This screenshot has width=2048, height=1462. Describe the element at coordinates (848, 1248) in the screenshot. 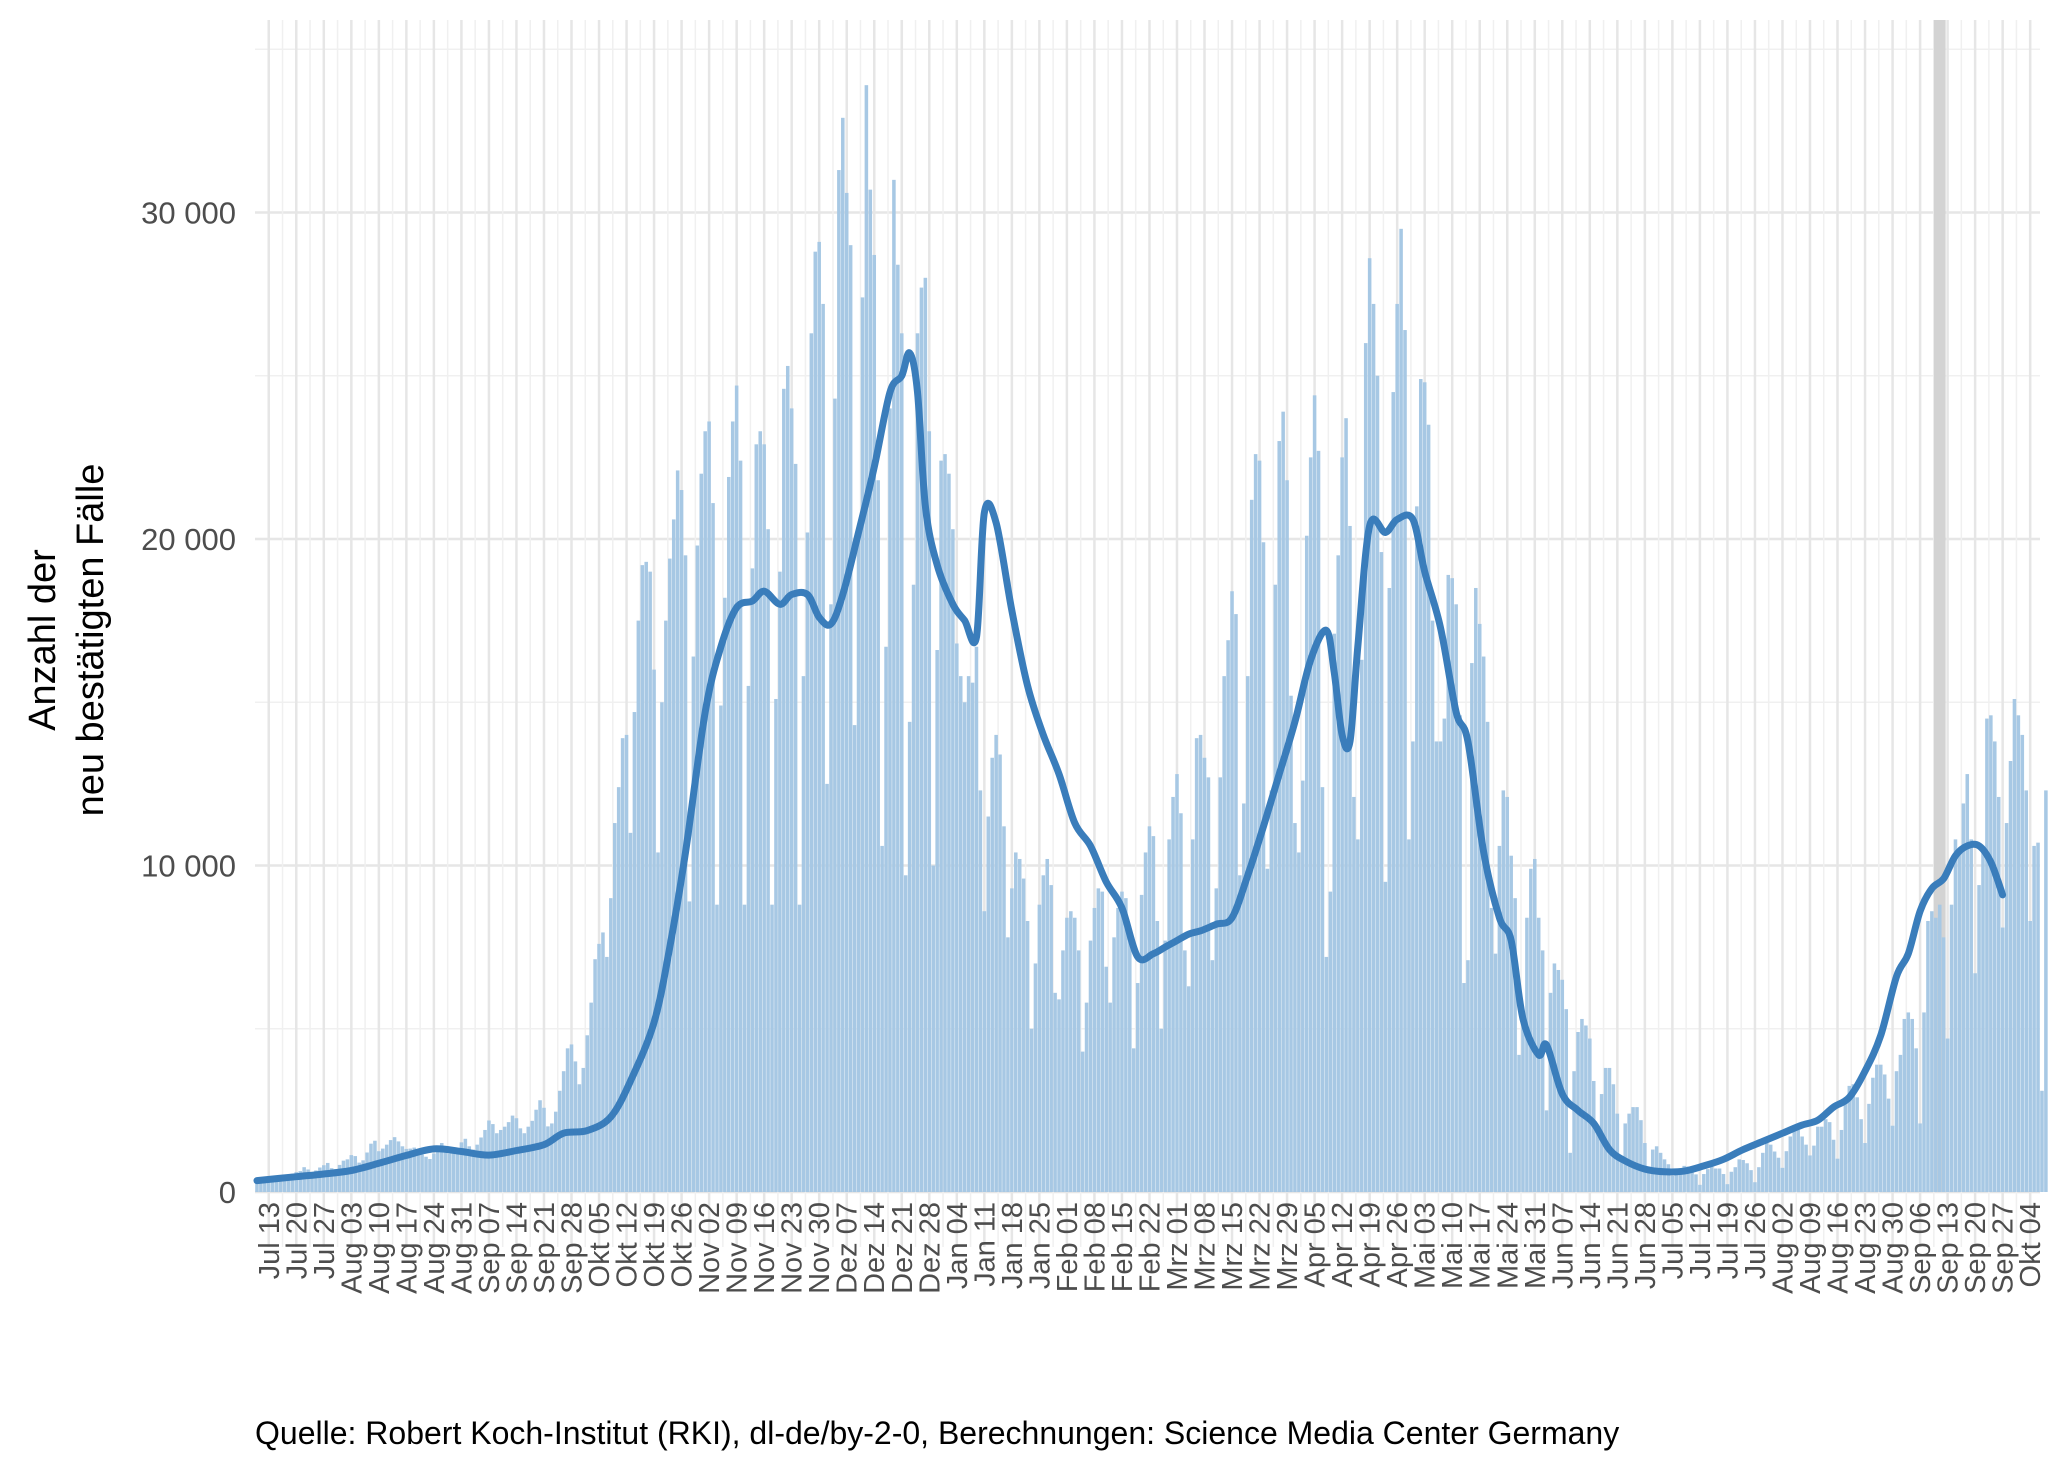

I see `x-tick-label: Dez 07` at that location.